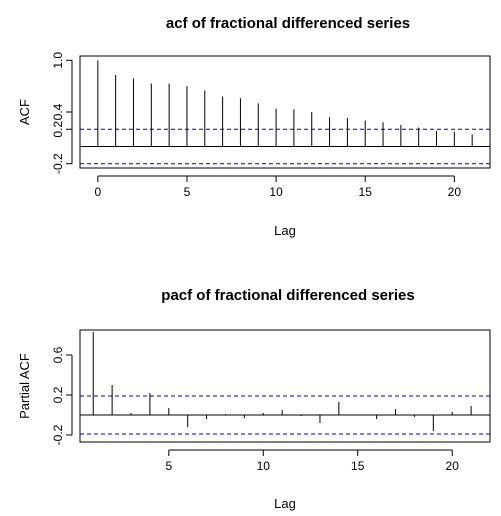 The image size is (501, 516). I want to click on acf-x-tick-label: 20, so click(455, 192).